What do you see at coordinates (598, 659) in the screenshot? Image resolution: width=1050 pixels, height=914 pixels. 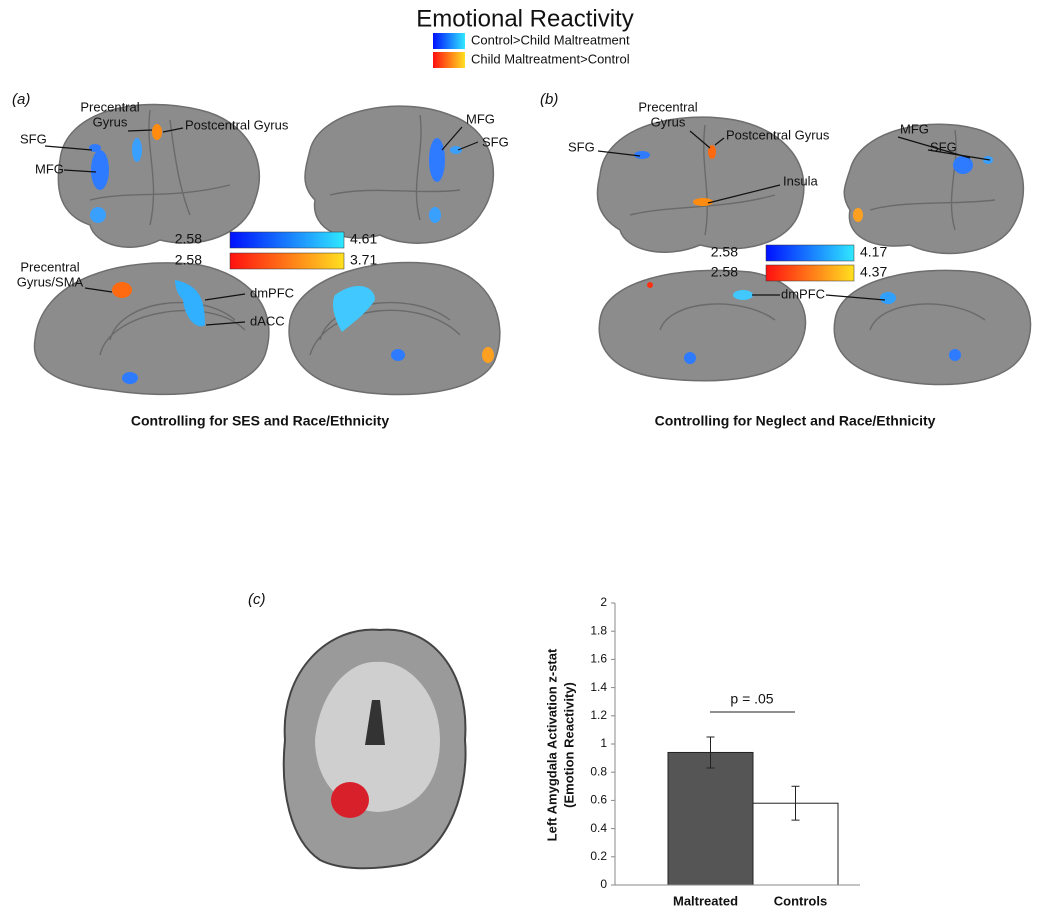 I see `y-tick-label: 1.6` at bounding box center [598, 659].